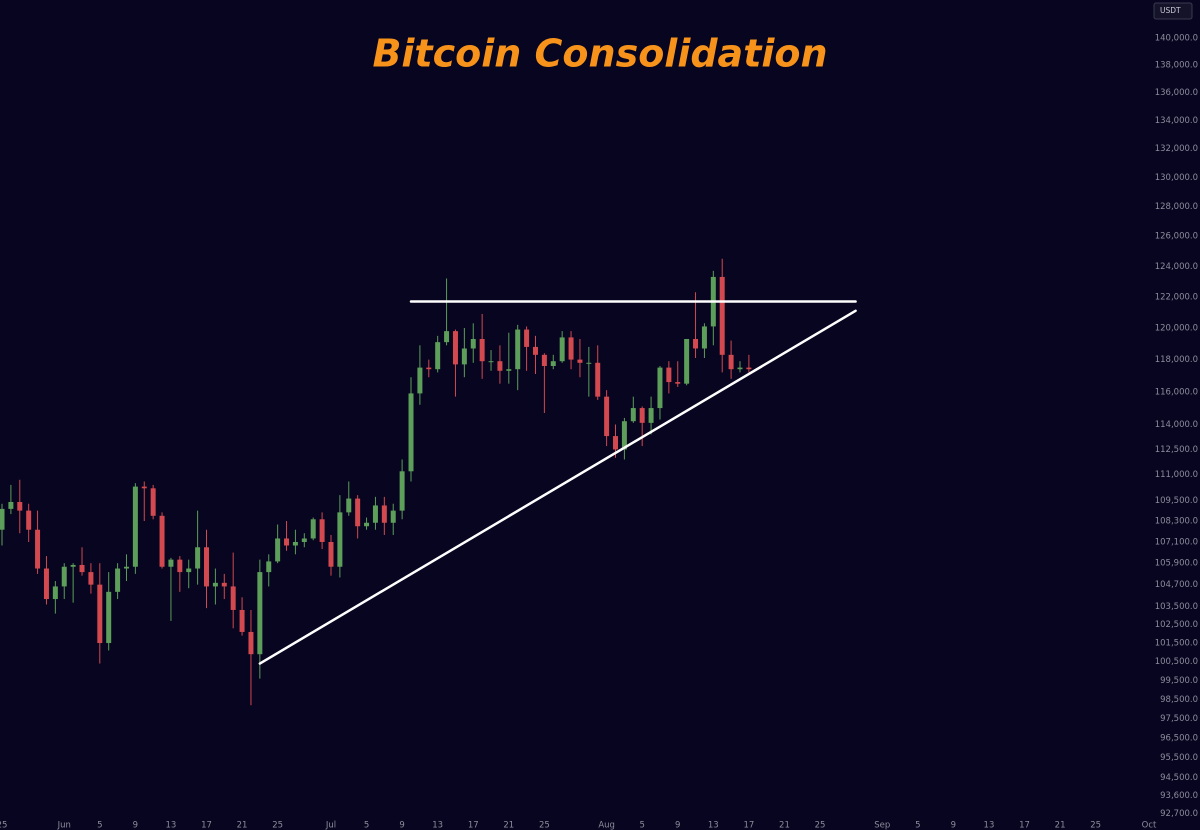  I want to click on x-tick-label: 21, so click(508, 825).